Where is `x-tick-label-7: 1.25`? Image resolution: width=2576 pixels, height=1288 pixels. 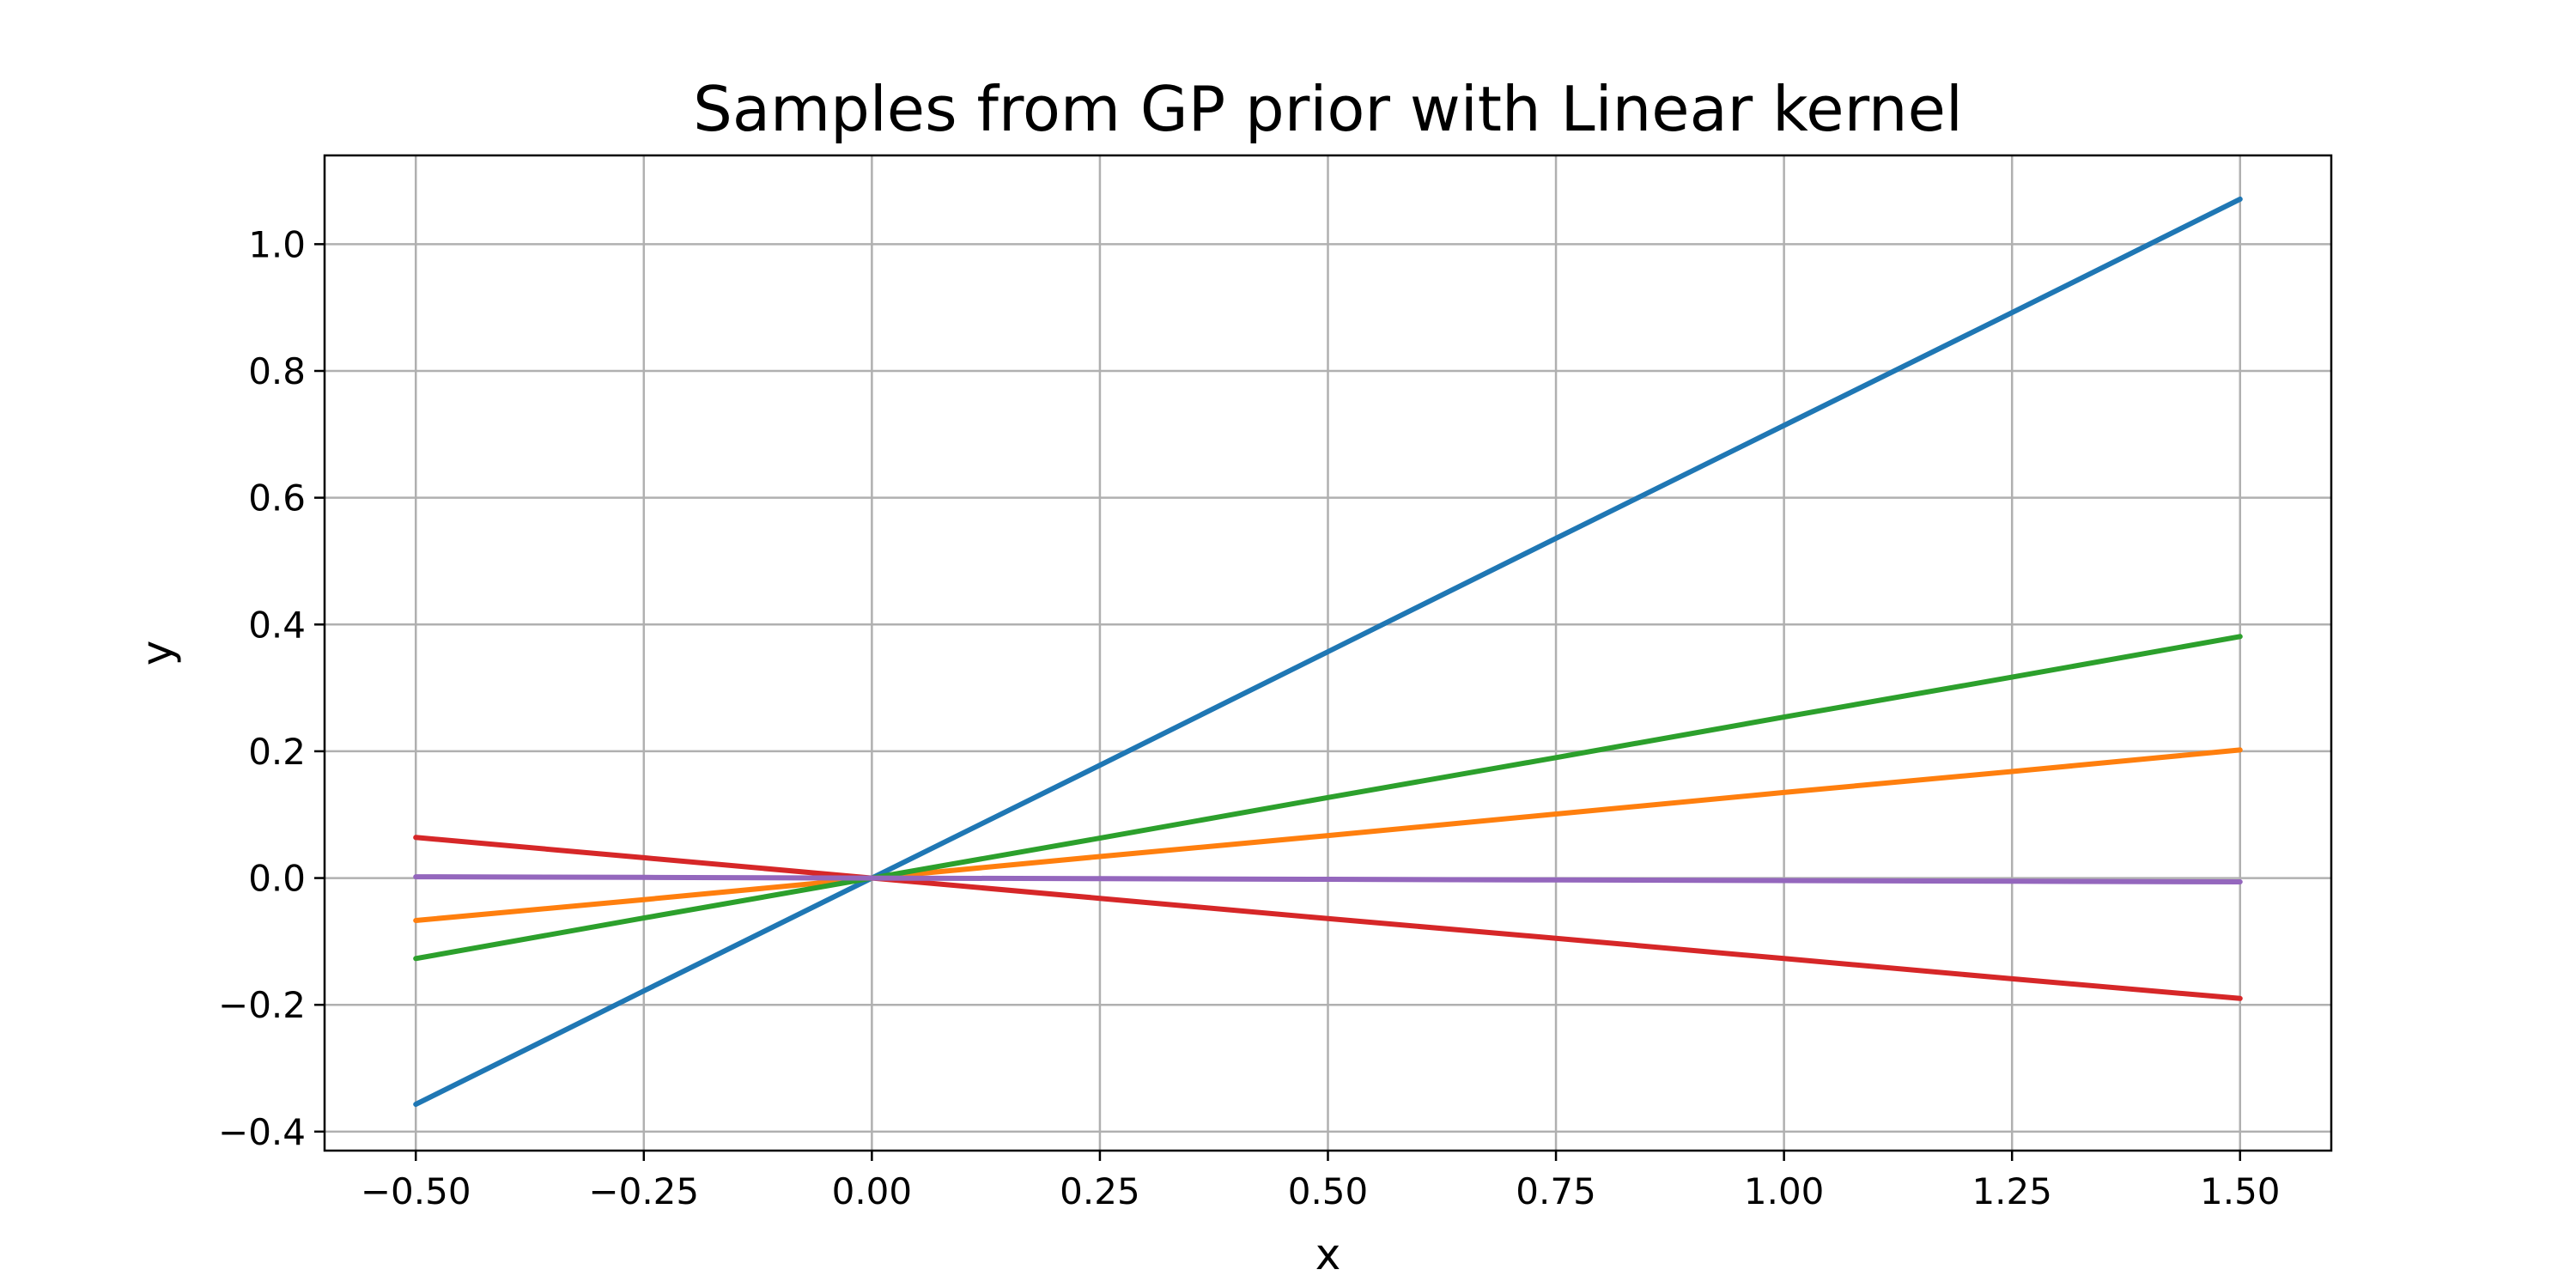 x-tick-label-7: 1.25 is located at coordinates (2011, 1191).